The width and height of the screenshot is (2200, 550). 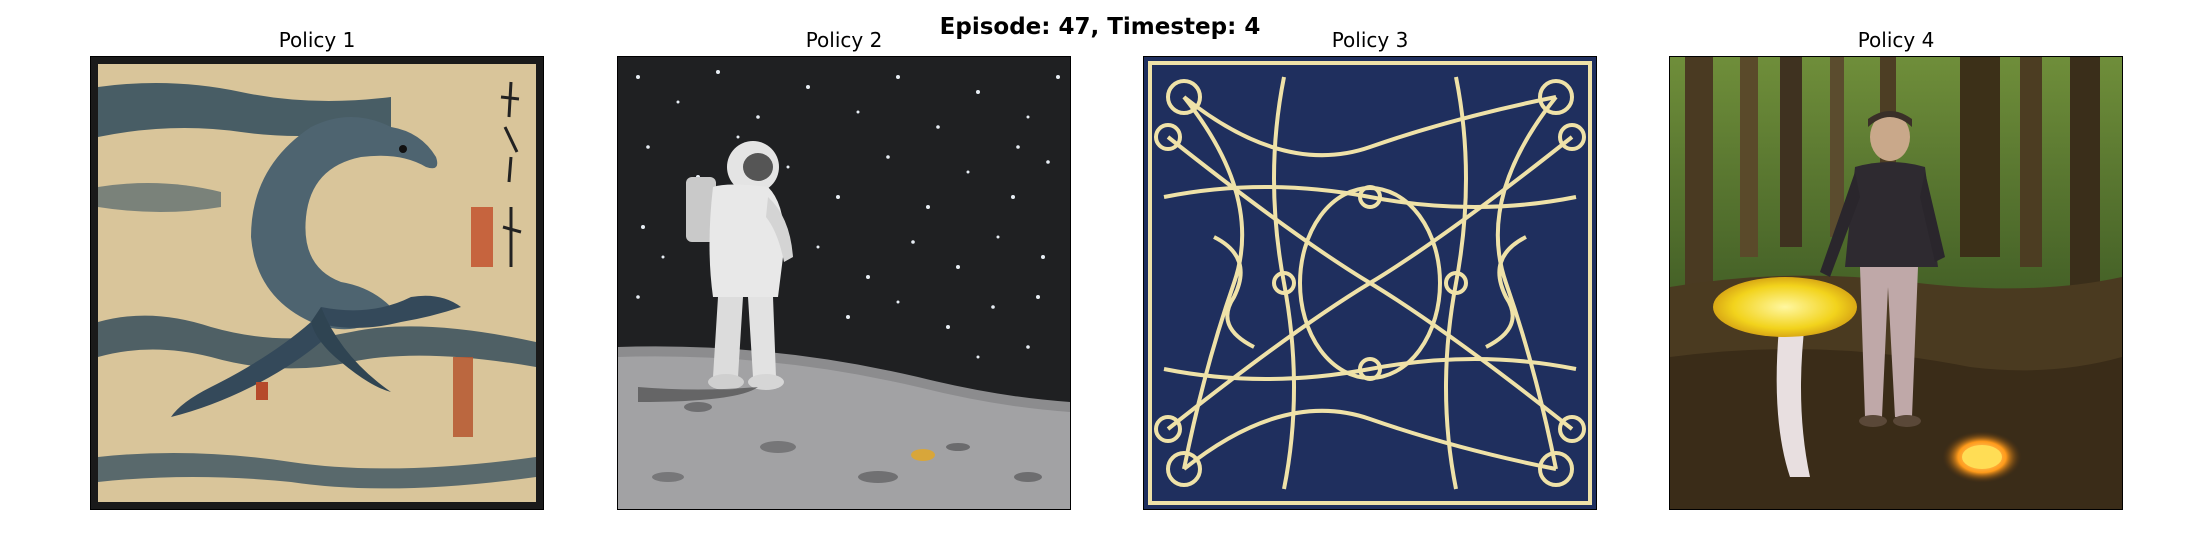 I want to click on figure-suptitle: Episode: 47, Timestep: 4, so click(x=1100, y=27).